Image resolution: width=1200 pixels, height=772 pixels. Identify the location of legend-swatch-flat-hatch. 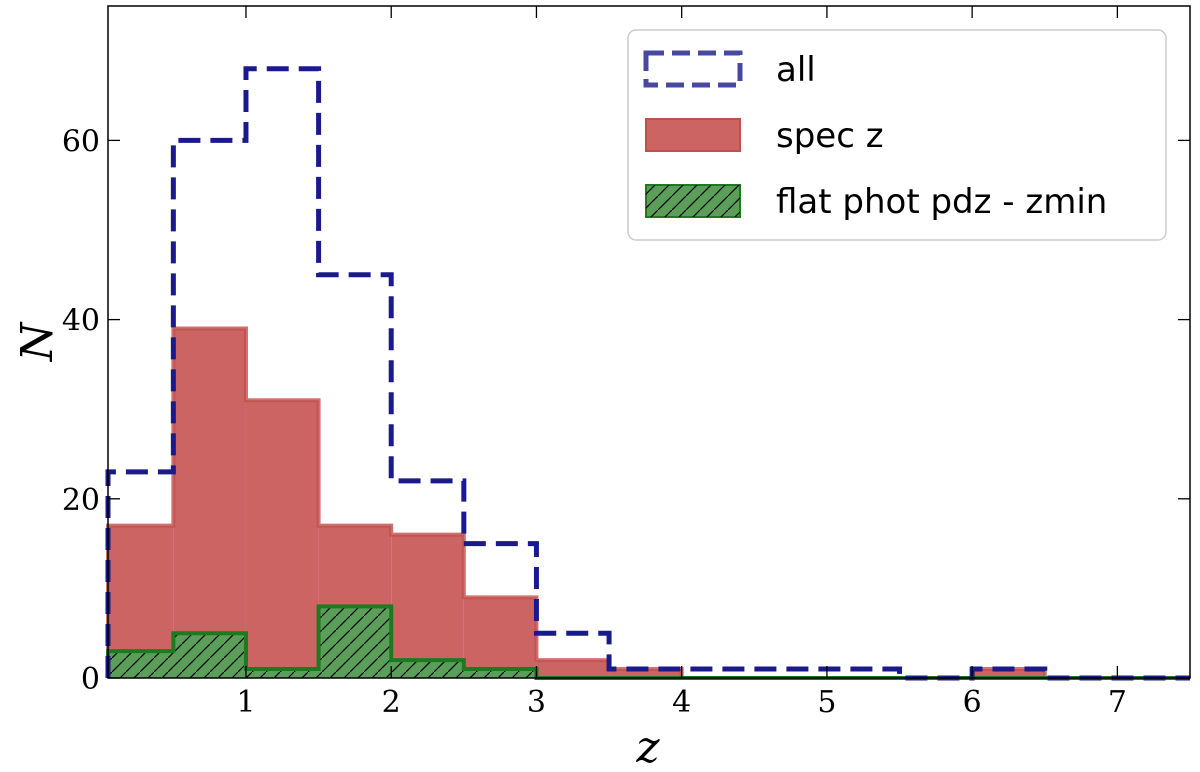
(693, 201).